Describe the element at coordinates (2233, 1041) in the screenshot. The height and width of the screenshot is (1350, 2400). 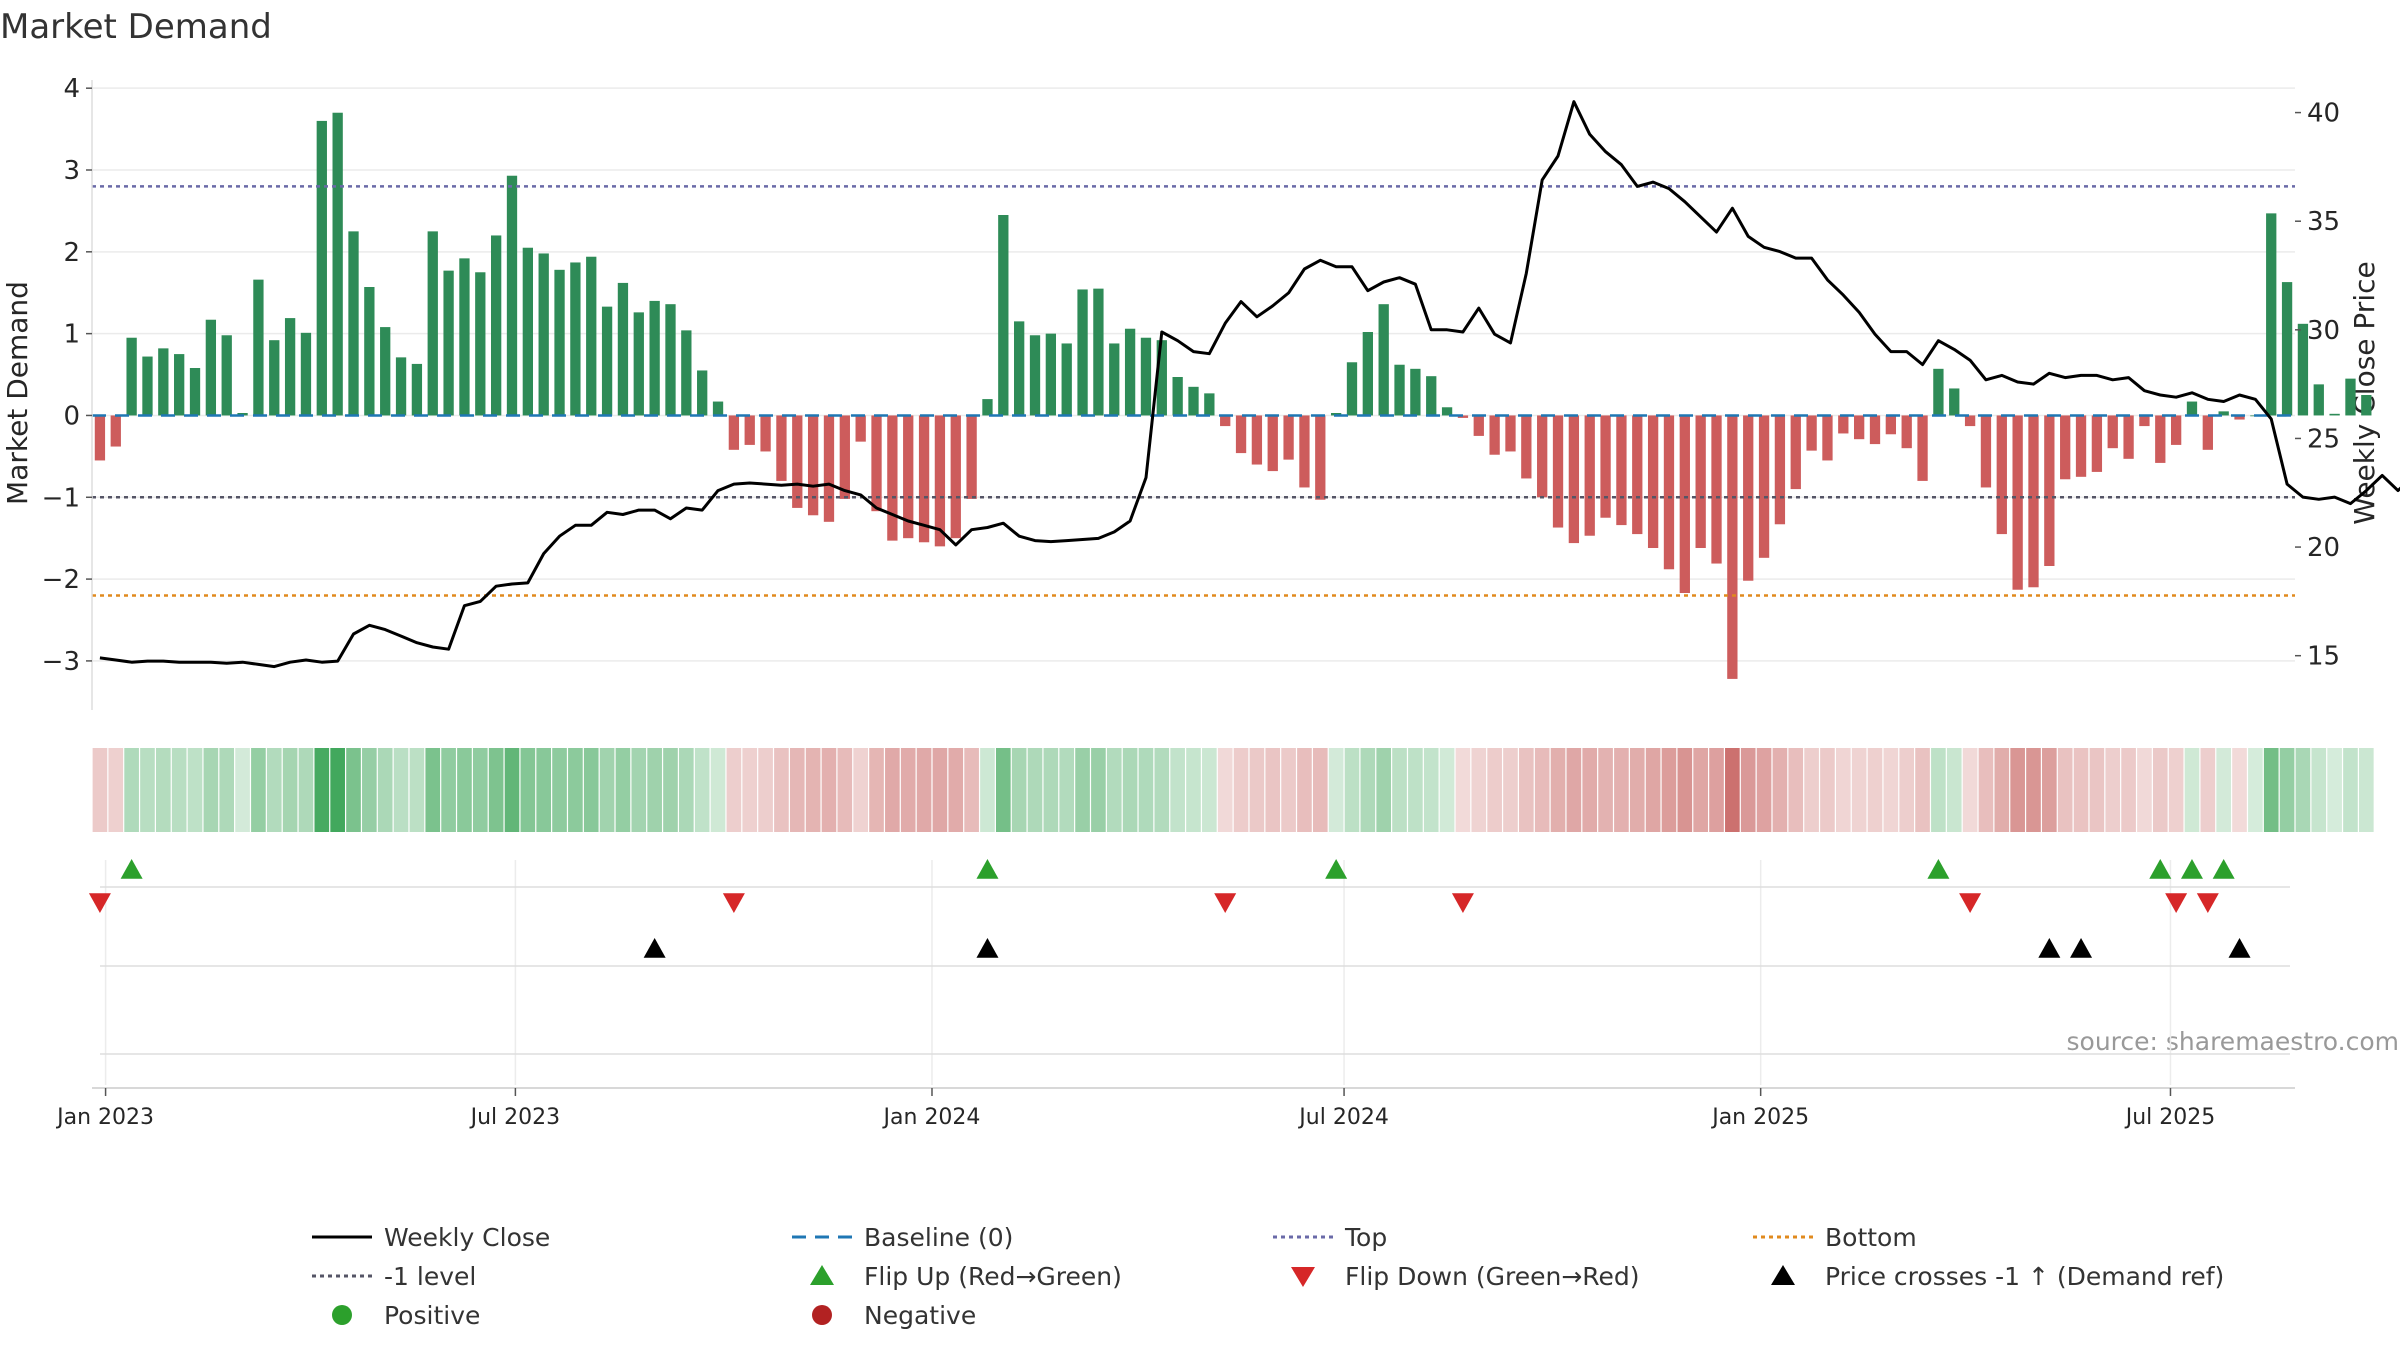
I see `source-annotation: source: sharemaestro.com` at that location.